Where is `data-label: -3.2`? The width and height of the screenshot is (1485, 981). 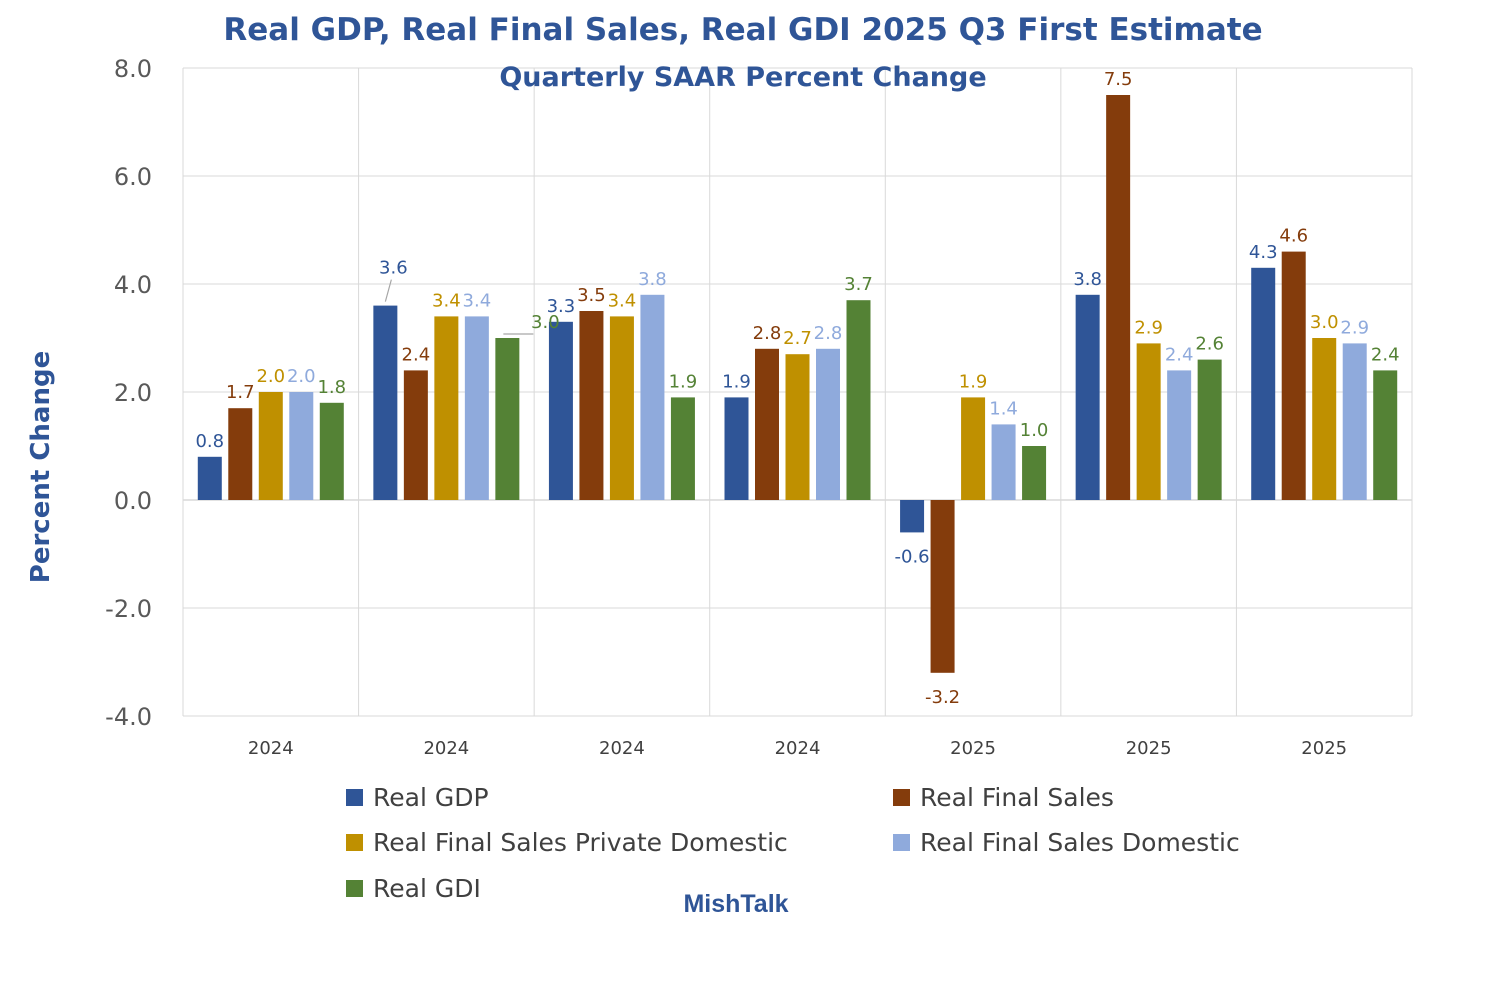
data-label: -3.2 is located at coordinates (942, 697).